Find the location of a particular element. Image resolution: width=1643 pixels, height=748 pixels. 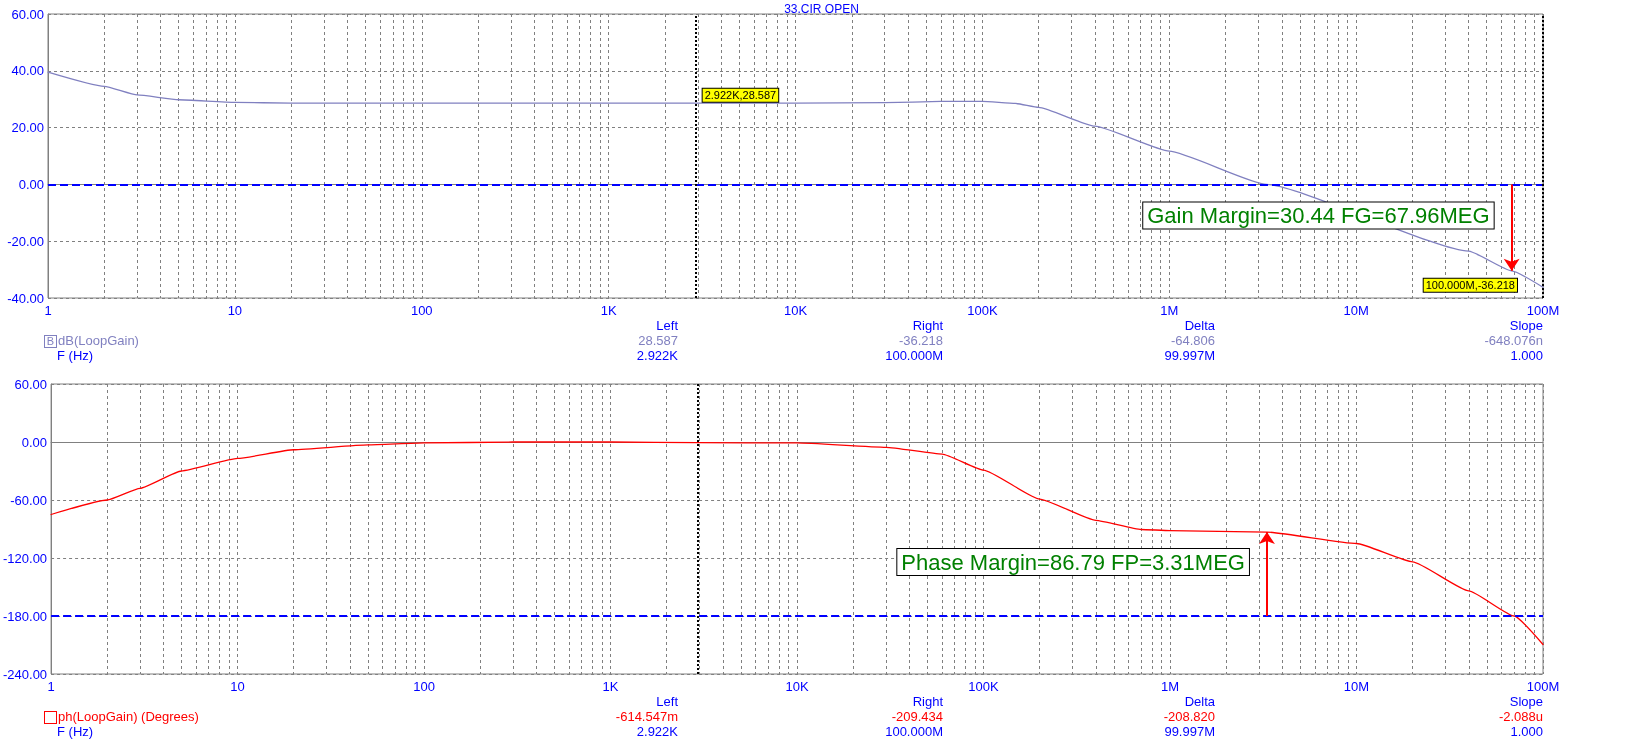

chart-title: 33.CIR OPEN is located at coordinates (821, 9).